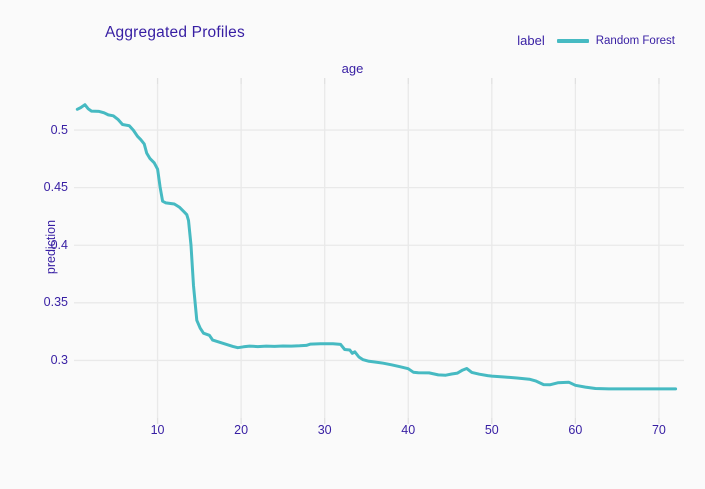 The image size is (705, 489). I want to click on y-tick-label: 0.5, so click(59, 129).